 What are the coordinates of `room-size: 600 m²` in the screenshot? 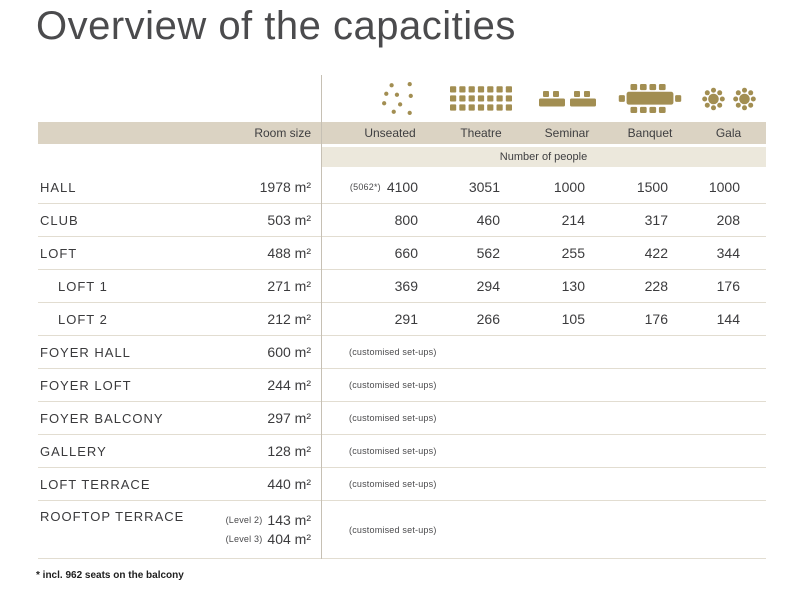 It's located at (289, 352).